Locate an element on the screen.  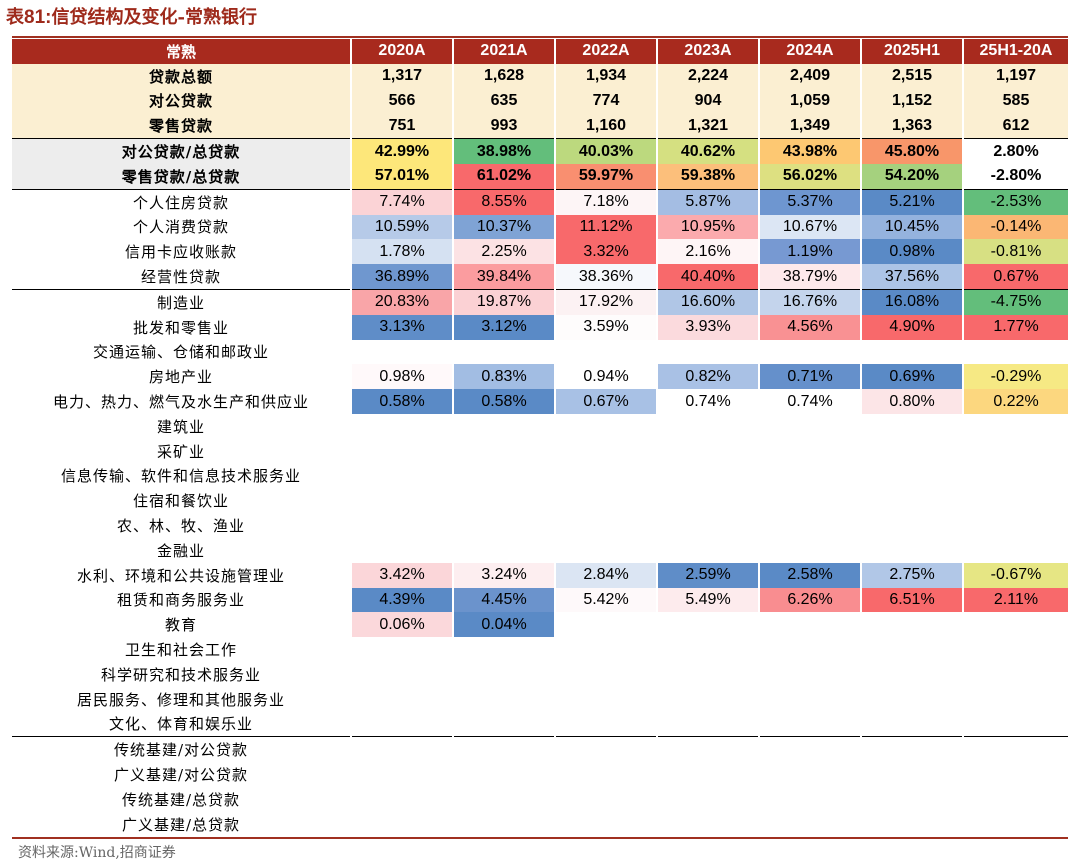
row-label: 农、林、牧、渔业 is located at coordinates (180, 526).